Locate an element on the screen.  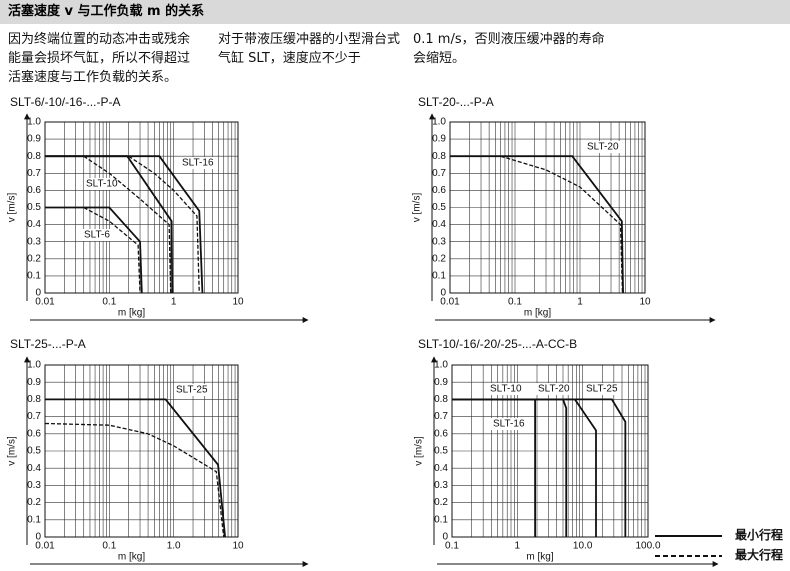
chart-title: SLT-6/-10/-16-...-P-A is located at coordinates (65, 102).